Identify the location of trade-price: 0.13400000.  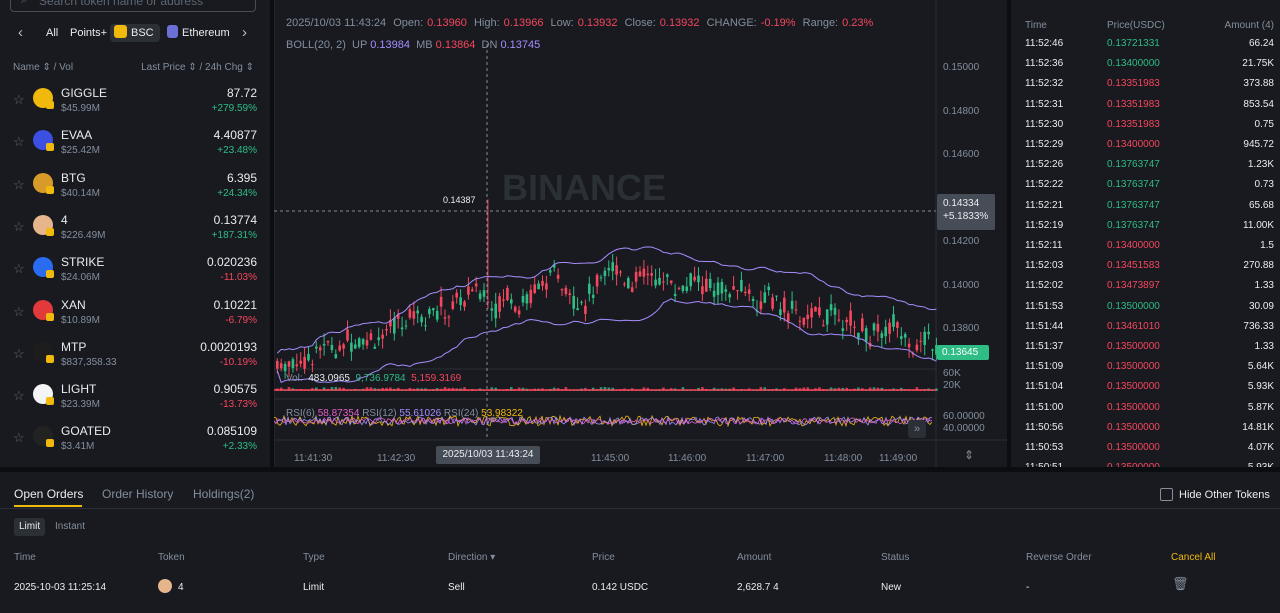
(1133, 64).